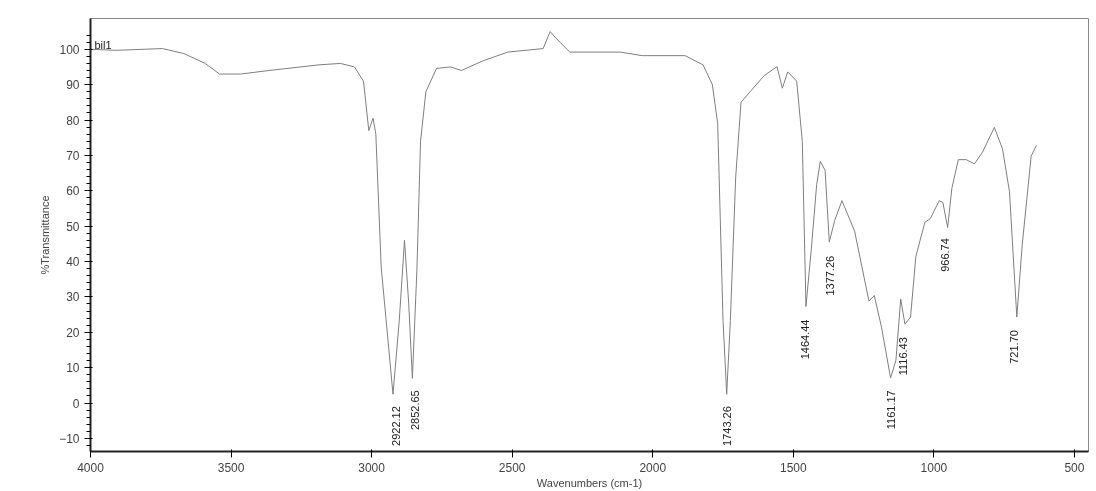 Image resolution: width=1096 pixels, height=491 pixels. I want to click on y-tick-label: 60, so click(73, 191).